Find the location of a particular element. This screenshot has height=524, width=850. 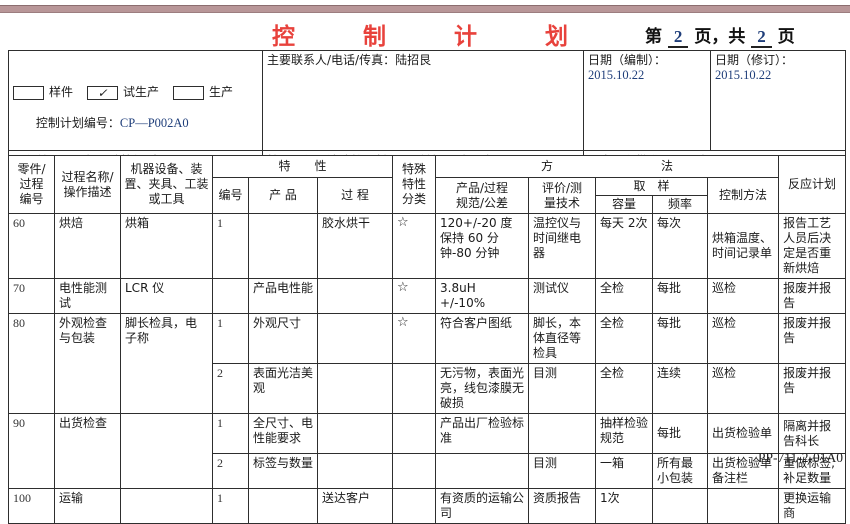

cell-machine: 脚长检具，电子称 is located at coordinates (166, 363).